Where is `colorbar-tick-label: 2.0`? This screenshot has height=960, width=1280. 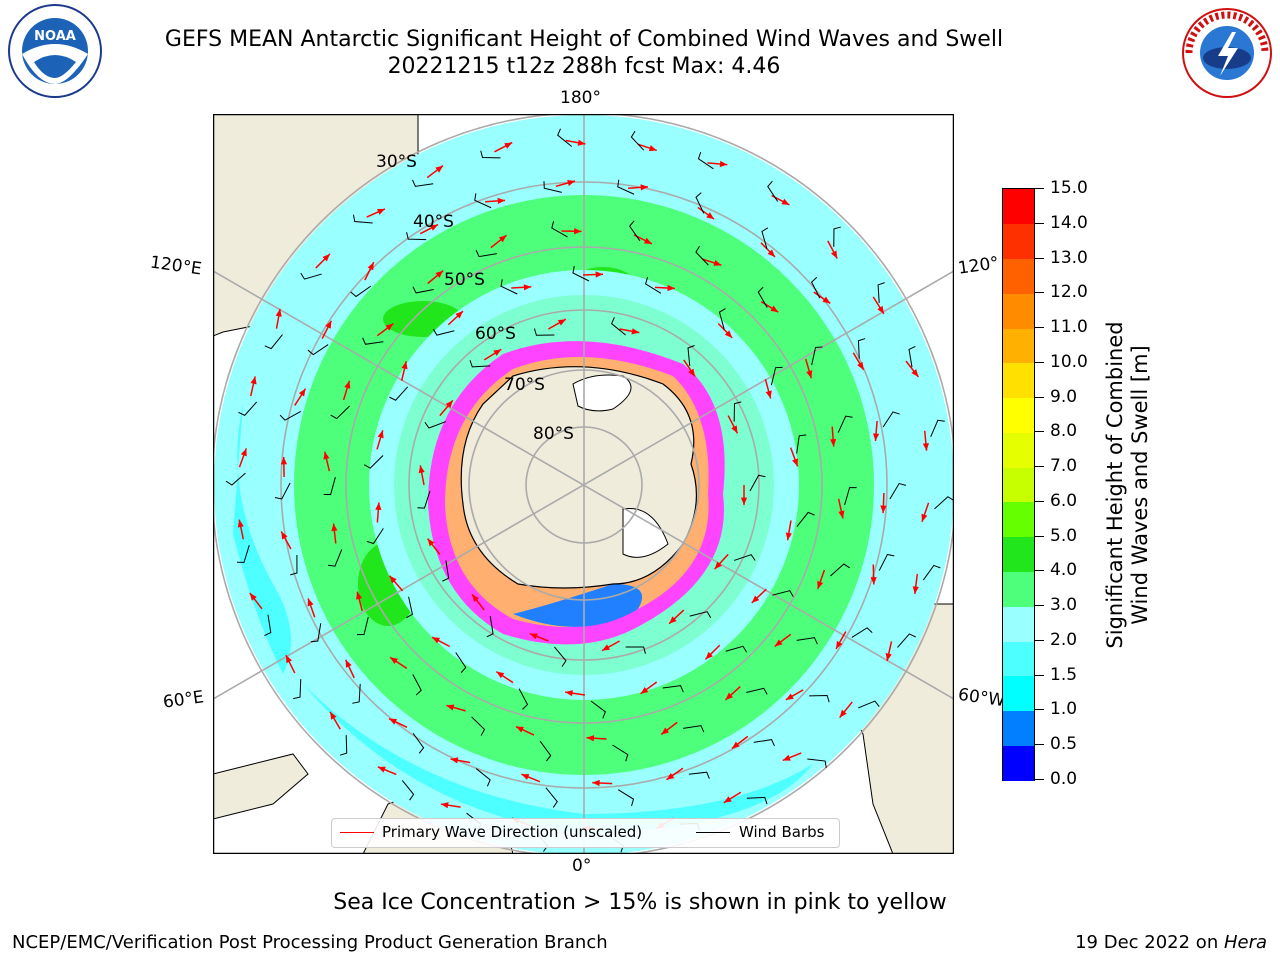 colorbar-tick-label: 2.0 is located at coordinates (1064, 639).